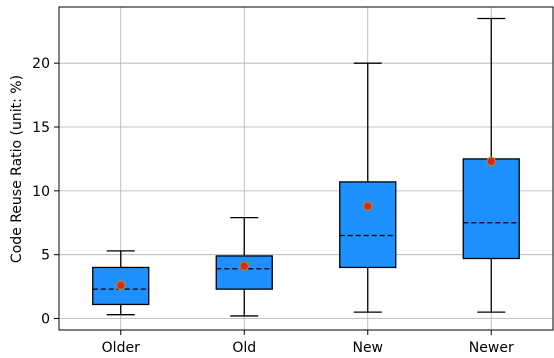 The height and width of the screenshot is (358, 554). I want to click on y-tick-label: 20, so click(41, 64).